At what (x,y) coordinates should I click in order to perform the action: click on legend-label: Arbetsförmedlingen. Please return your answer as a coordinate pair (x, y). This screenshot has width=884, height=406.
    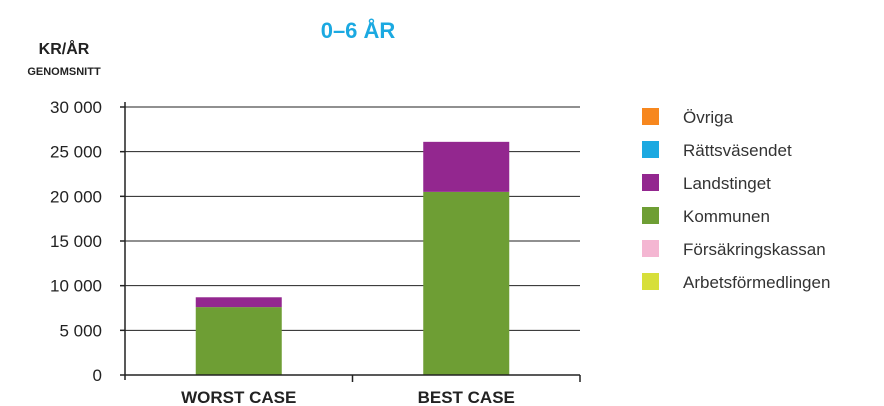
    Looking at the image, I should click on (756, 282).